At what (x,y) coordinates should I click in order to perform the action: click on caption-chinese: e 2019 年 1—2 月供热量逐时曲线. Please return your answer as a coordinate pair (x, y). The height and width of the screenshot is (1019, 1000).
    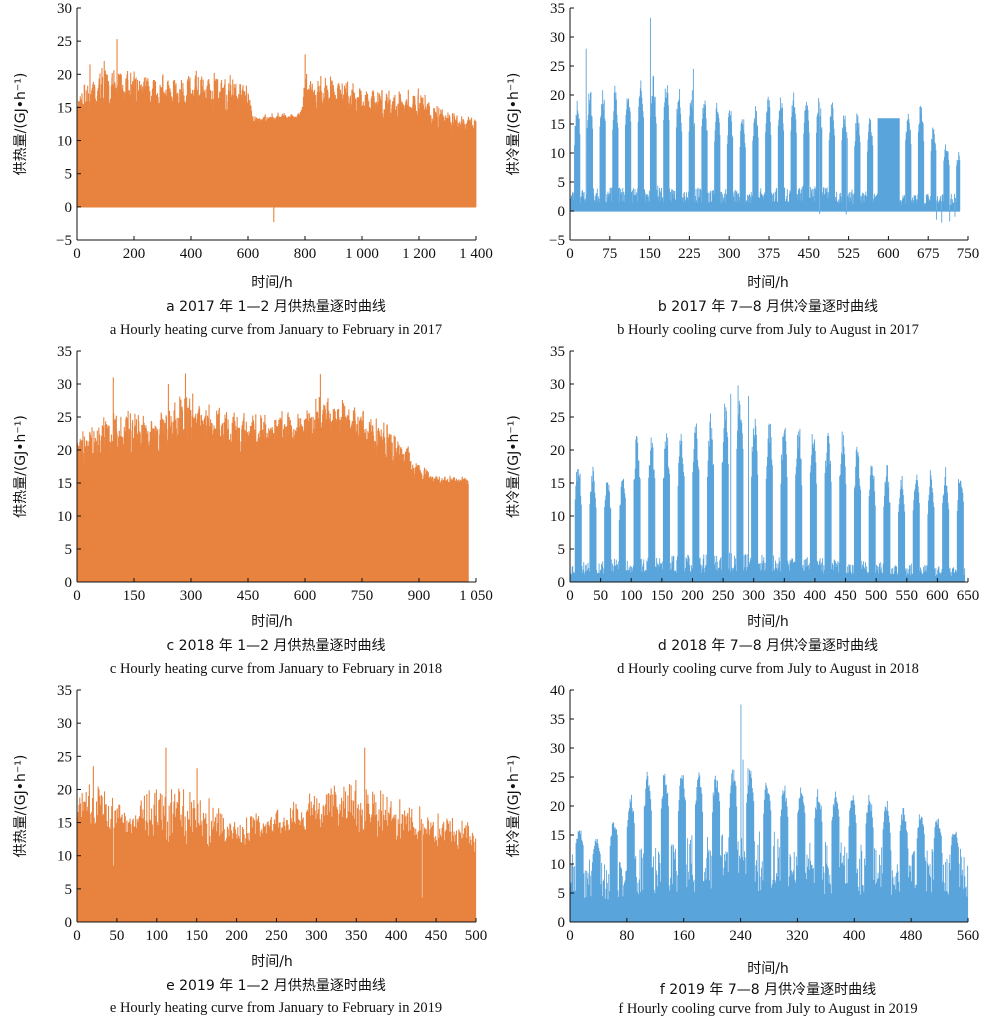
    Looking at the image, I should click on (276, 986).